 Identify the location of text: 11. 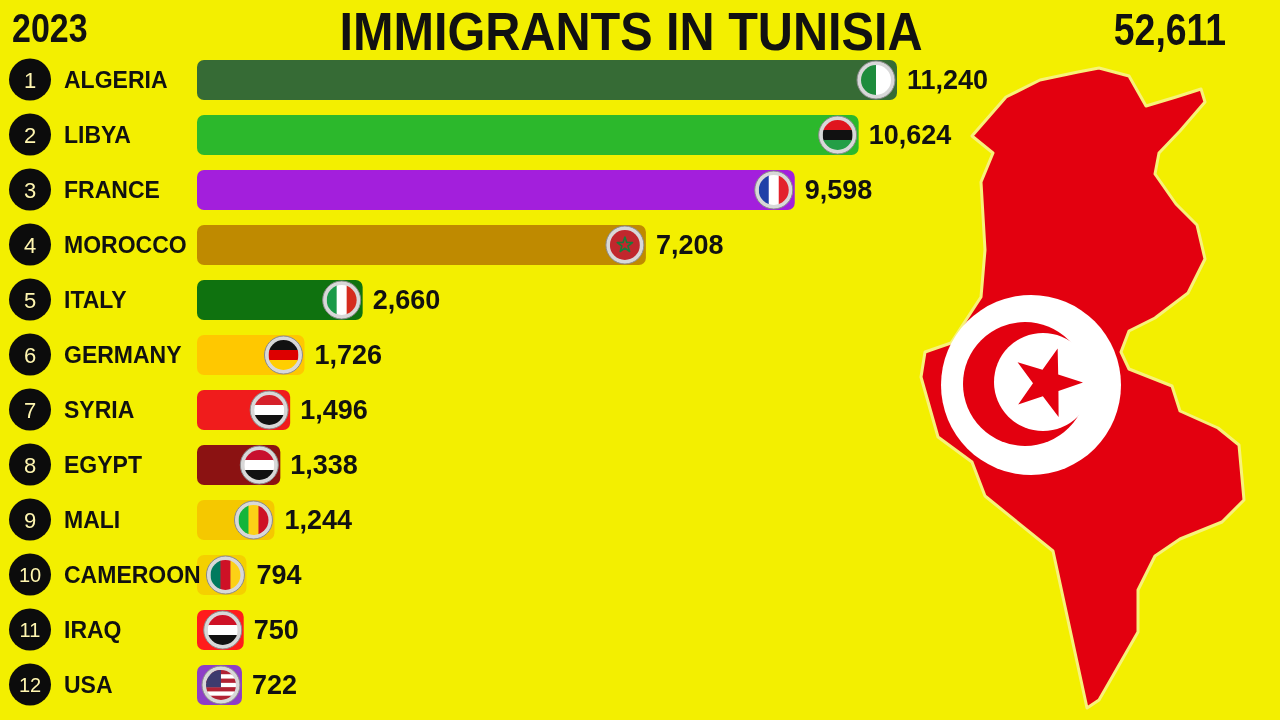
(30, 629).